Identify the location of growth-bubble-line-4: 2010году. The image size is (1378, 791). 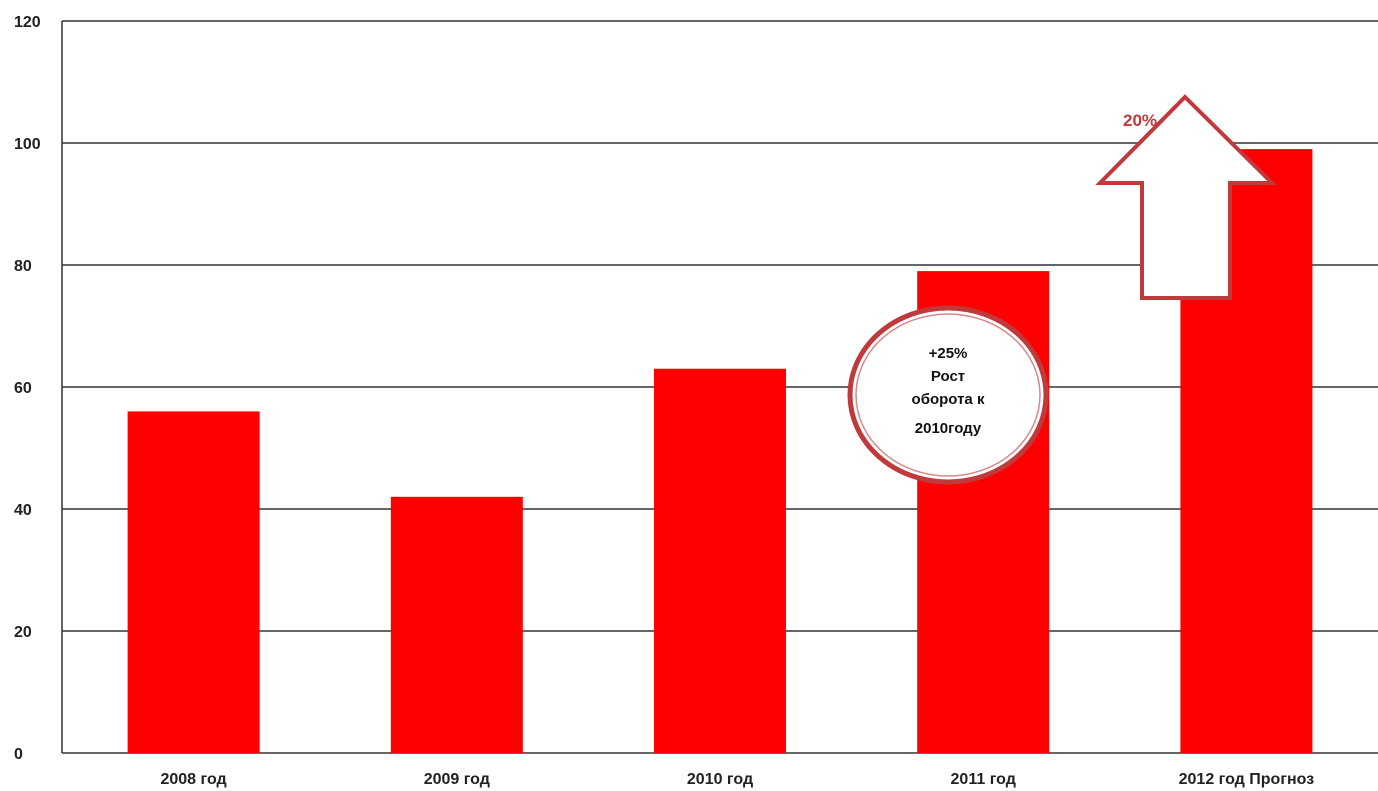
(948, 428).